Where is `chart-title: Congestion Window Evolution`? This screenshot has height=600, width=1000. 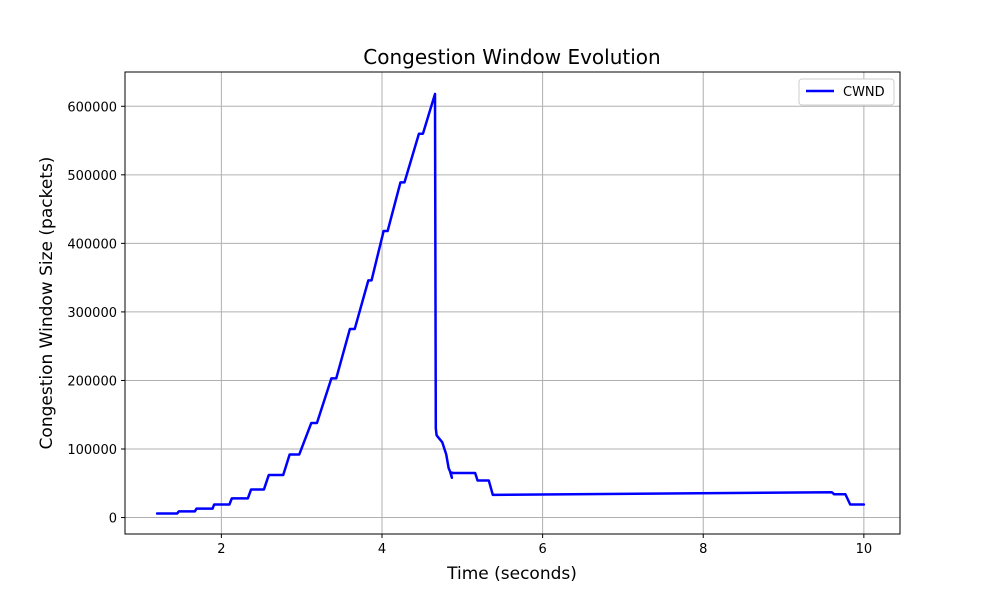 chart-title: Congestion Window Evolution is located at coordinates (511, 57).